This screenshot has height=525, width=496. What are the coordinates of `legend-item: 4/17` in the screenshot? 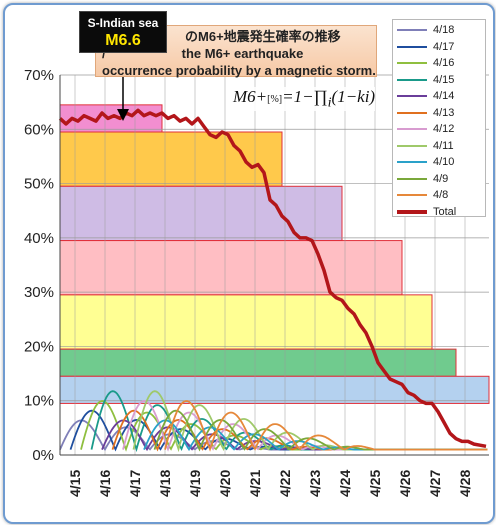 It's located at (439, 47).